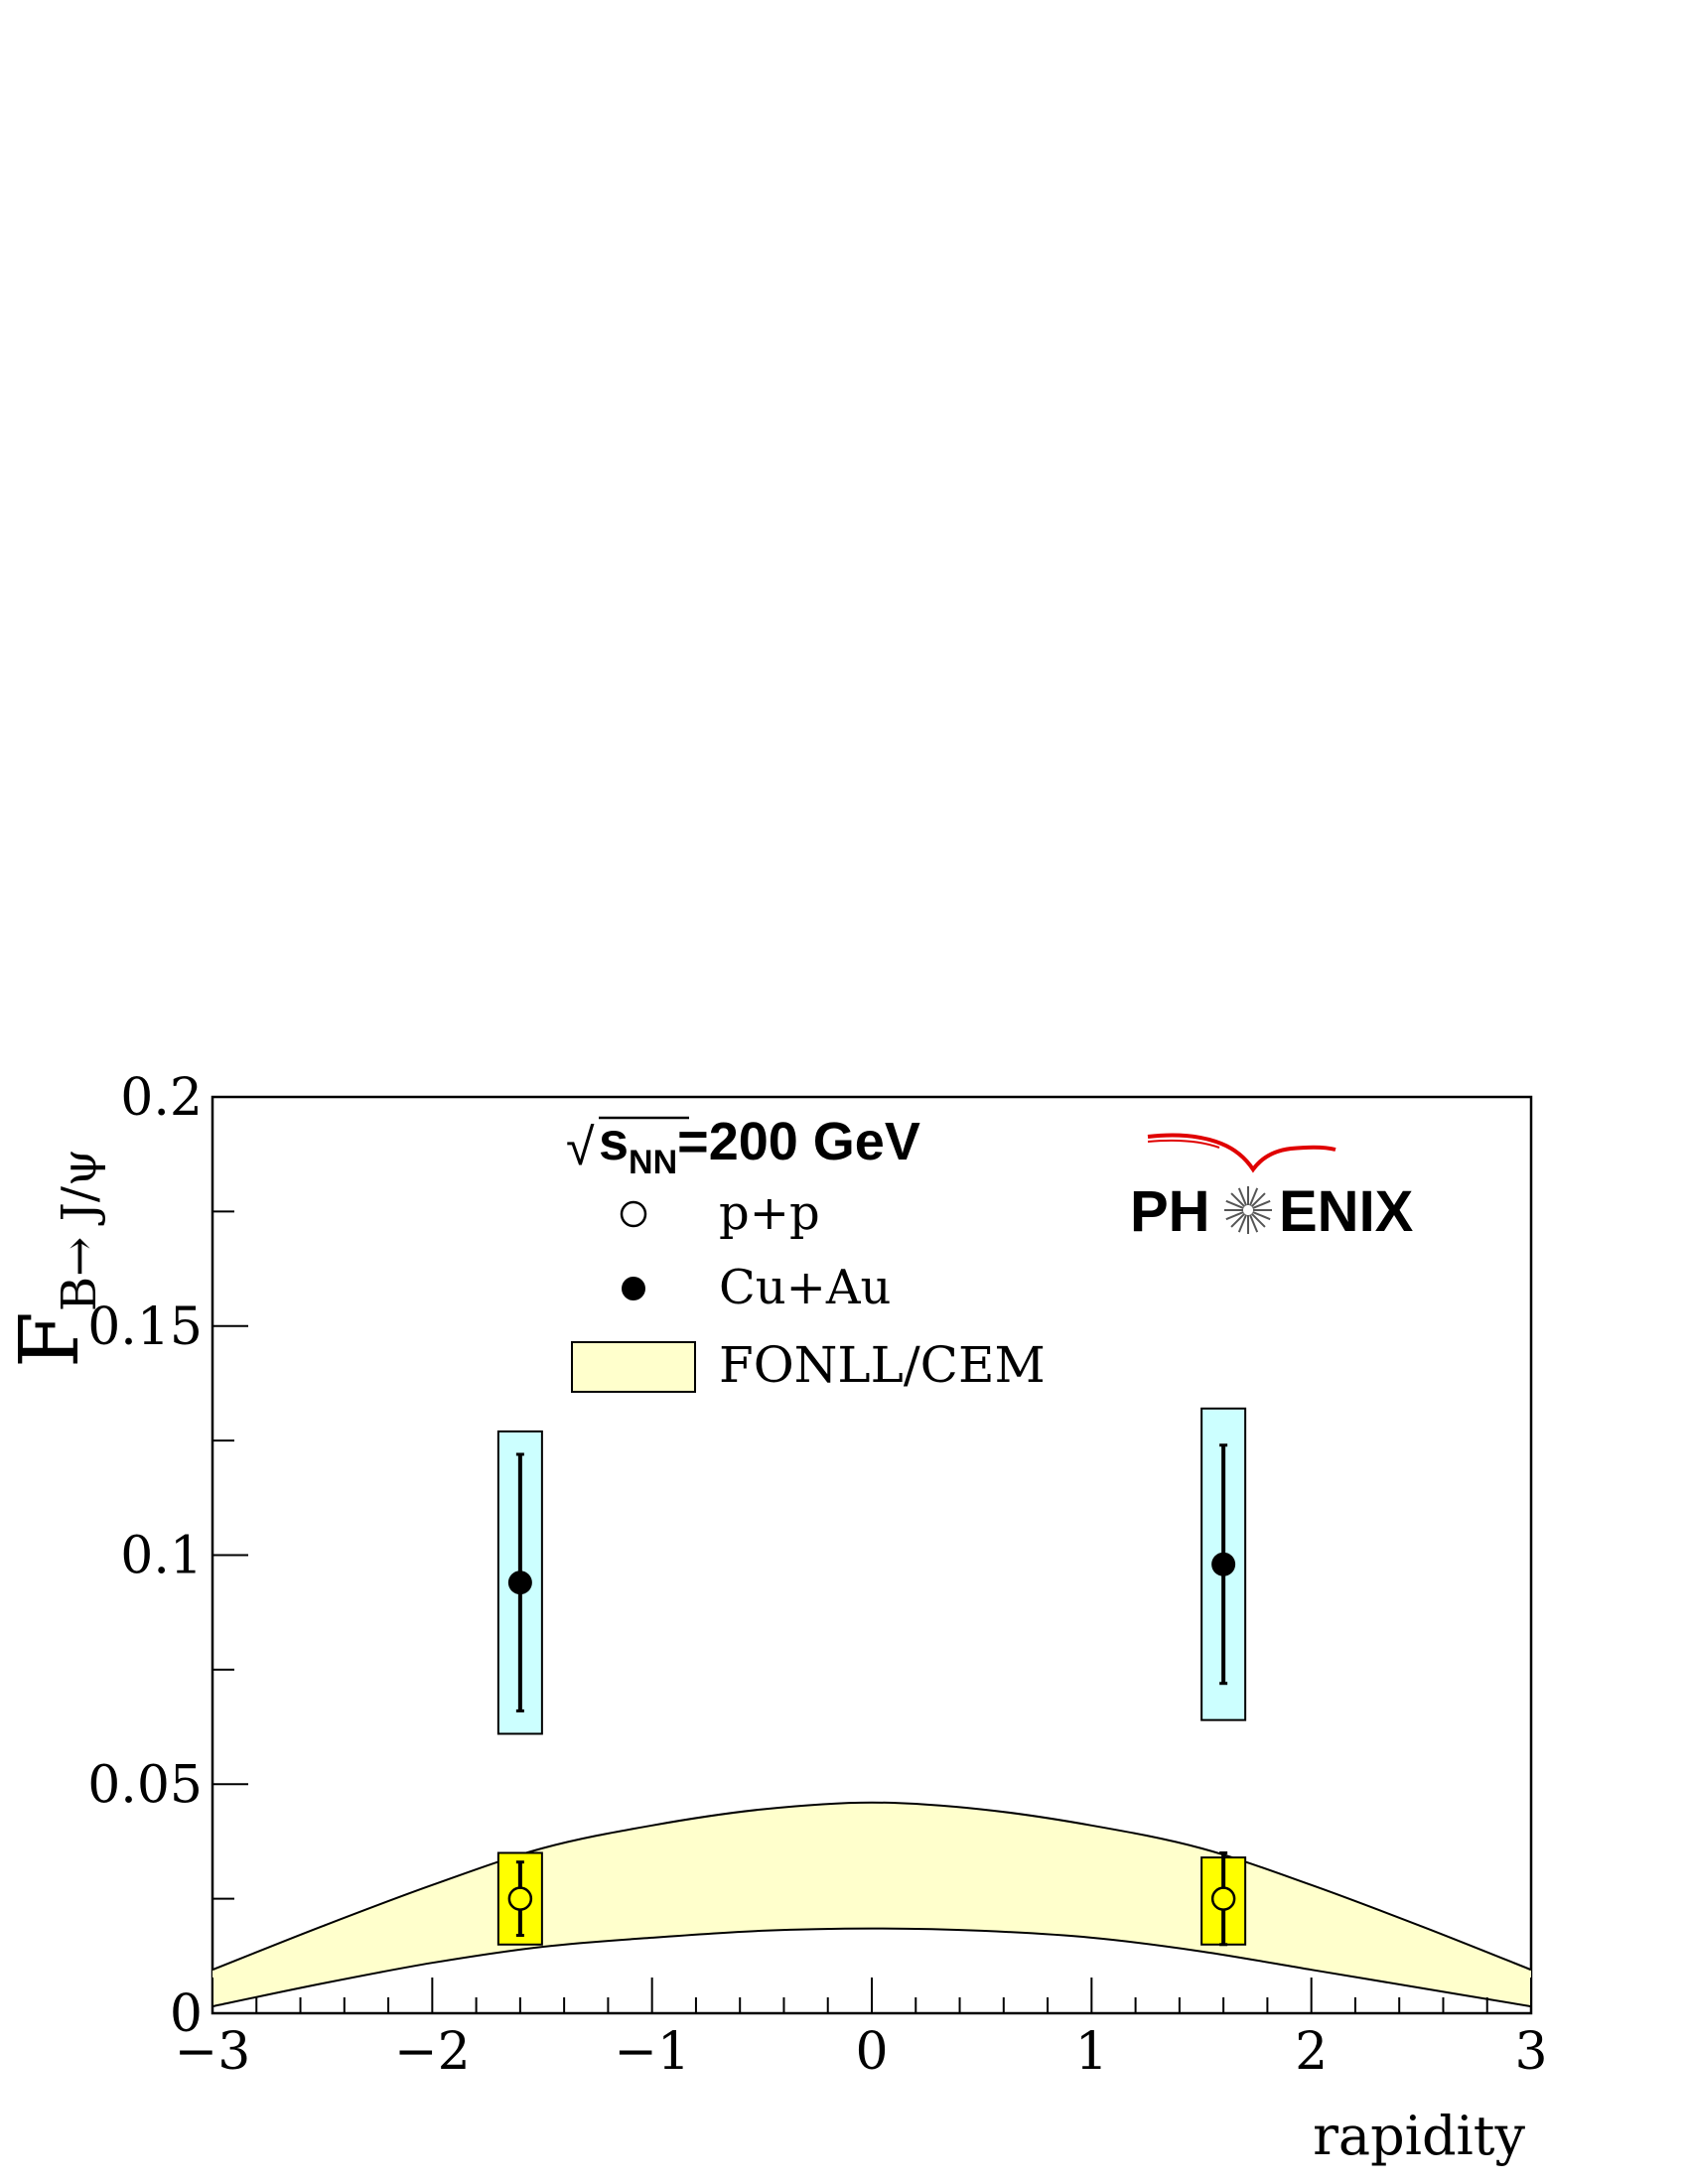  I want to click on x-tick-label: 2, so click(1311, 2052).